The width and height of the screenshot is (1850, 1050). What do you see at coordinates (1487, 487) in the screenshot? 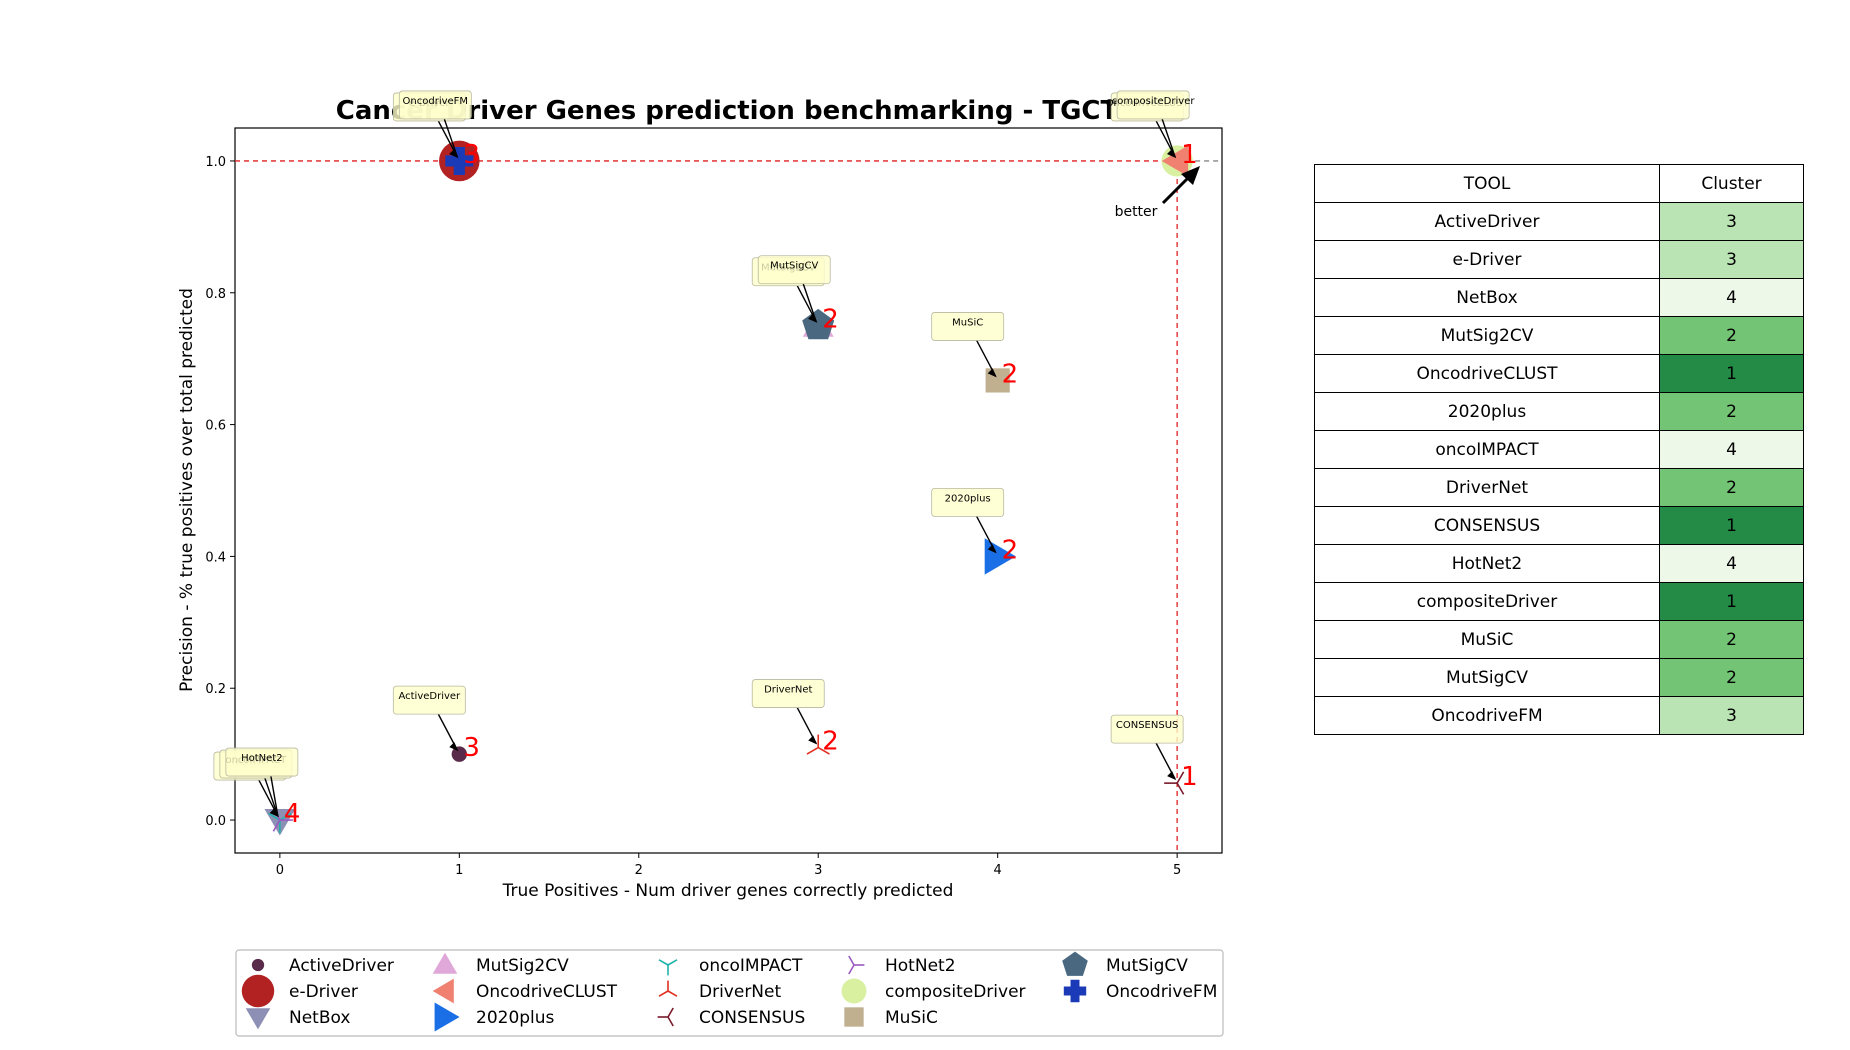
I see `tool-name-cell: DriverNet` at bounding box center [1487, 487].